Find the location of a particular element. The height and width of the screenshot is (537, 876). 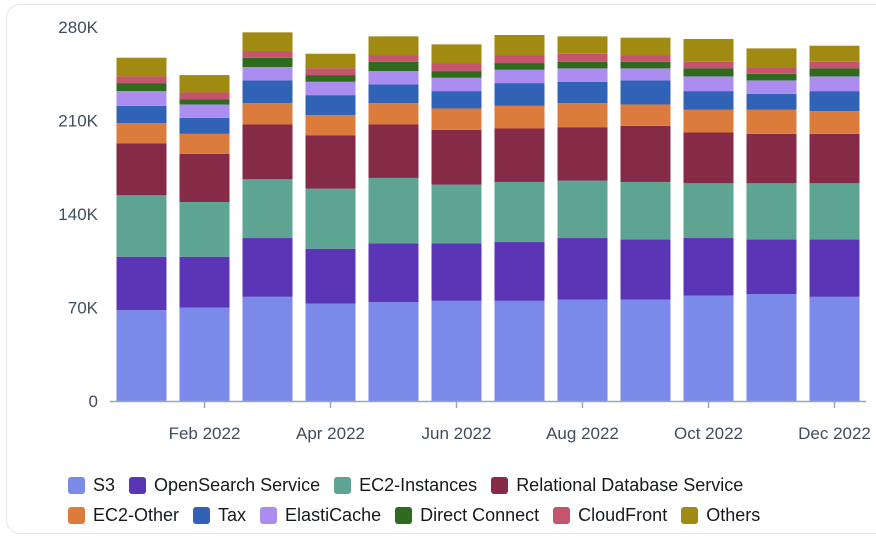

legend-item: OpenSearch Service is located at coordinates (224, 485).